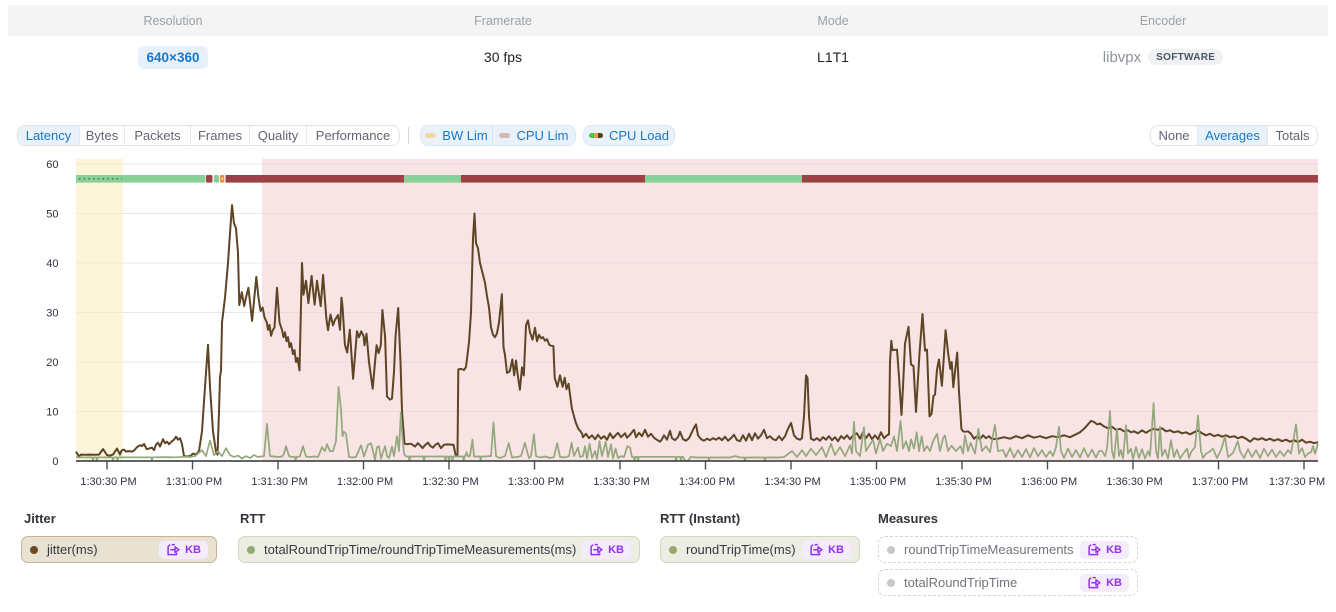 This screenshot has height=612, width=1336. Describe the element at coordinates (450, 482) in the screenshot. I see `svg-text: 1:32:30 PM` at that location.